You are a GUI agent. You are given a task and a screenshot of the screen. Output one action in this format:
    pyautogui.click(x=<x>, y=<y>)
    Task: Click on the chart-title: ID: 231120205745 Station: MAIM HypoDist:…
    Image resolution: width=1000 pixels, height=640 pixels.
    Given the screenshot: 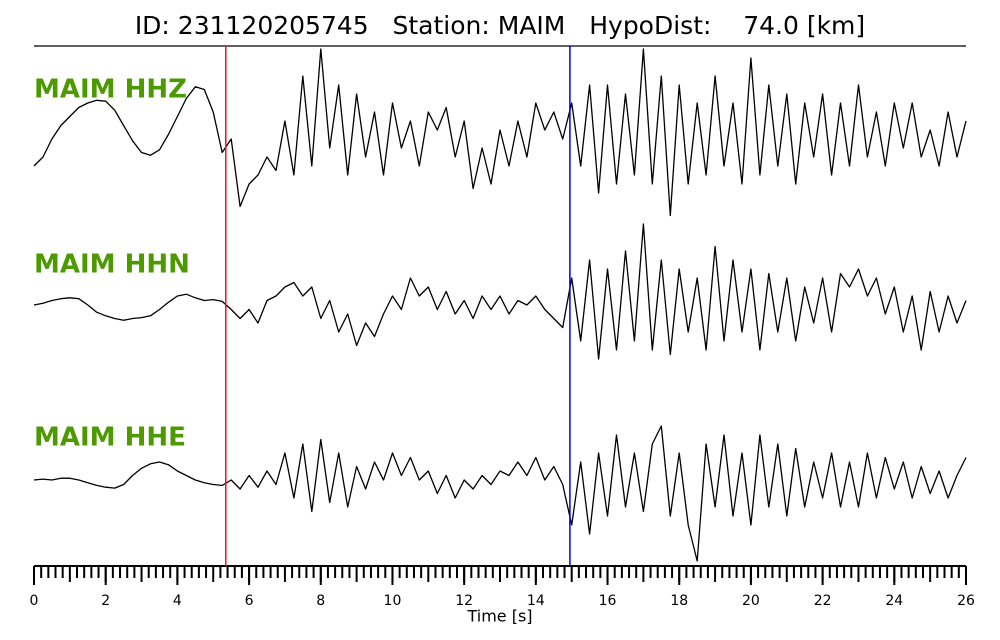 What is the action you would take?
    pyautogui.click(x=500, y=25)
    